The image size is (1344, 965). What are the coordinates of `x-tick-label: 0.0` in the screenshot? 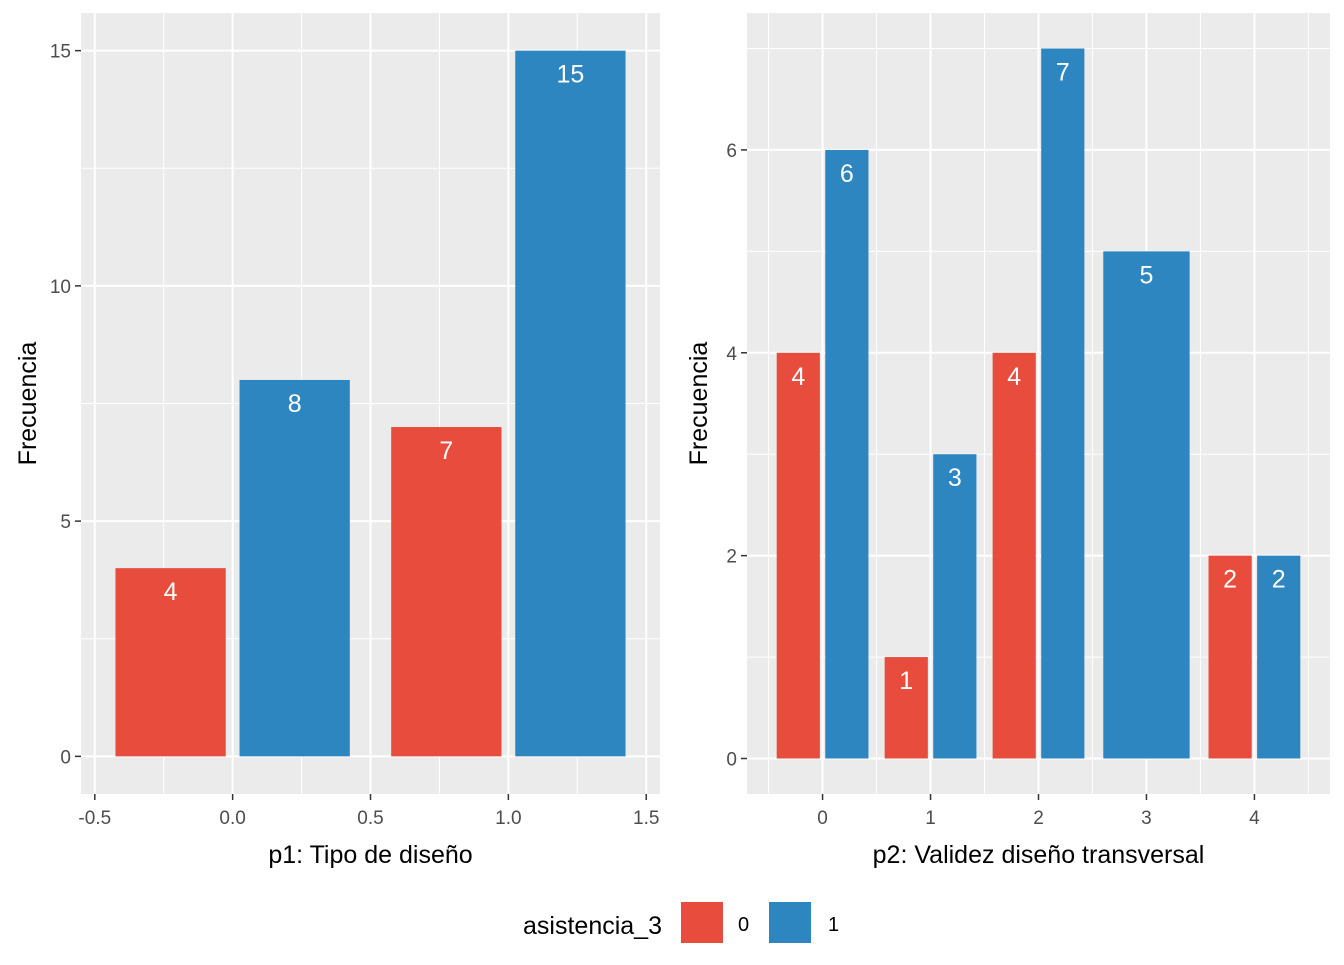 It's located at (232, 818).